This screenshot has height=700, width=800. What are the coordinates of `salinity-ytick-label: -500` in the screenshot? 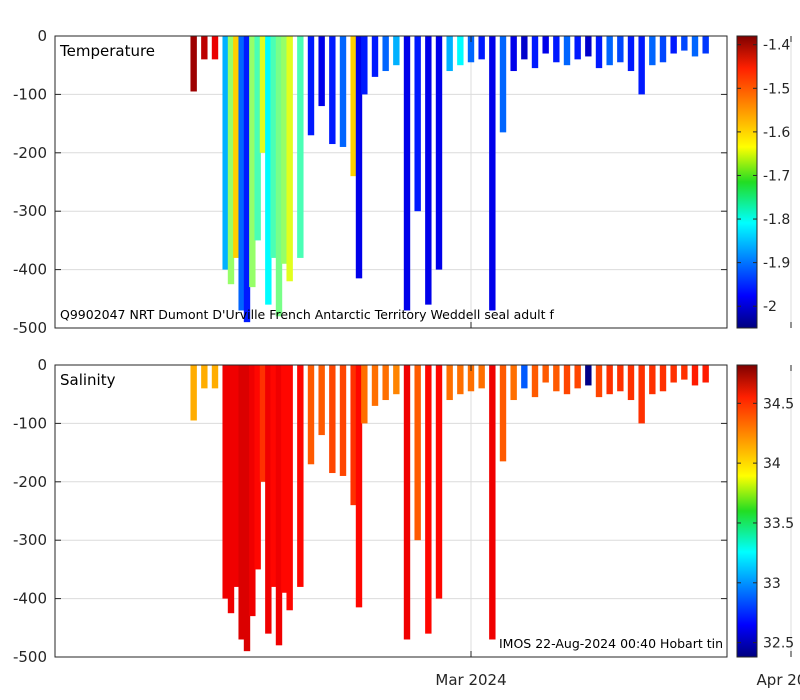 It's located at (30, 657).